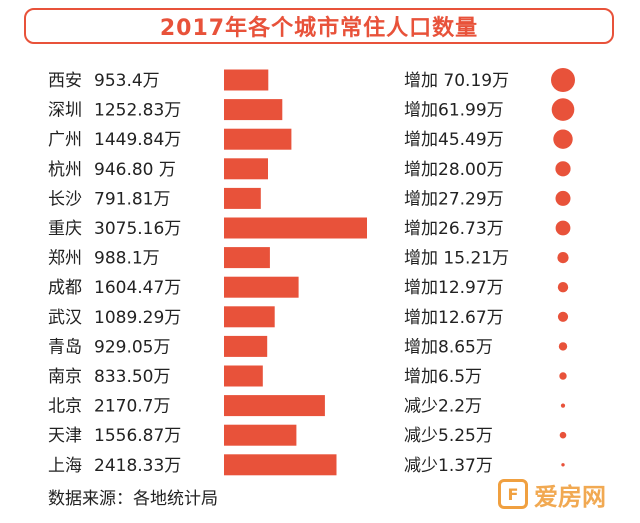 The height and width of the screenshot is (523, 640). What do you see at coordinates (132, 377) in the screenshot?
I see `population-label: 833.50万` at bounding box center [132, 377].